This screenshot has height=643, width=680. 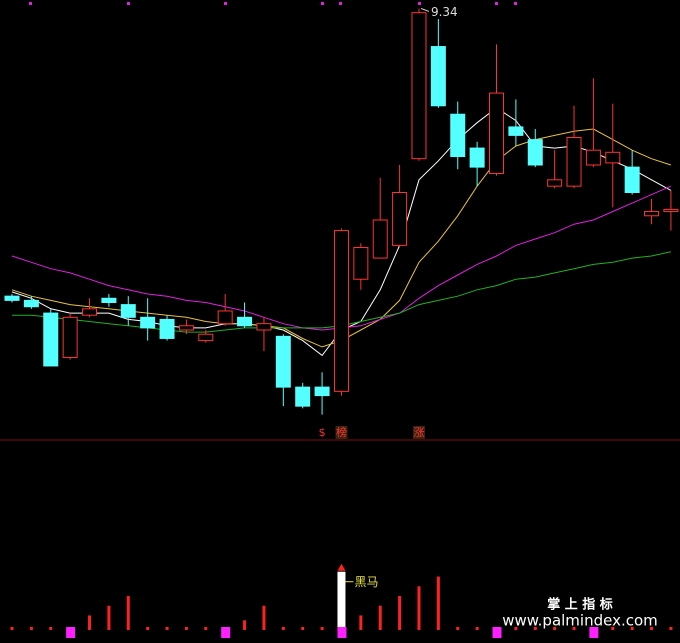 I want to click on annotation: 涨, so click(x=418, y=432).